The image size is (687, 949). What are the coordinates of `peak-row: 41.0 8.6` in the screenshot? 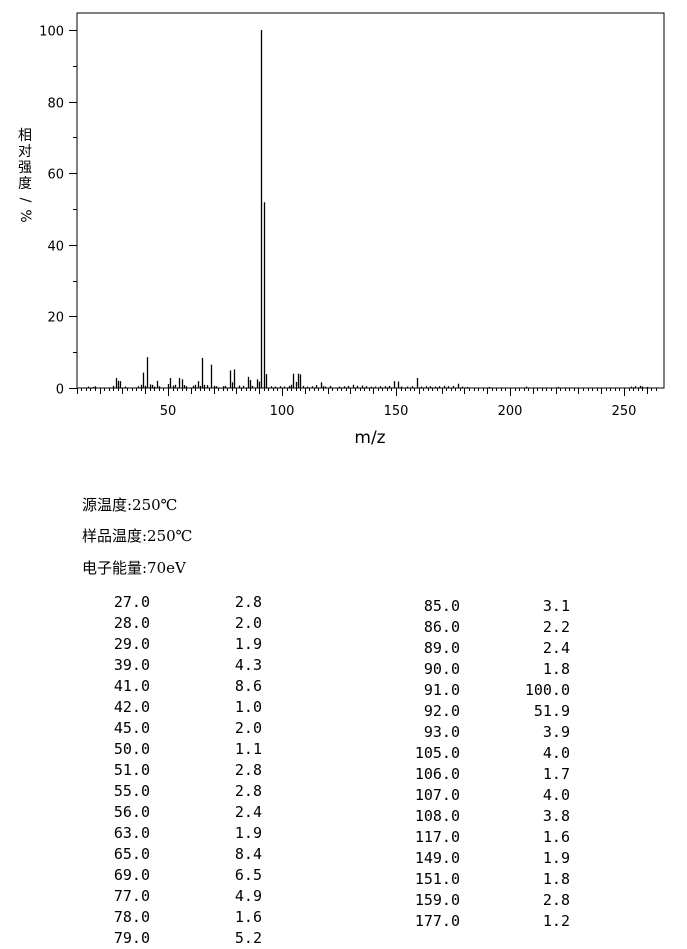 It's located at (131, 686).